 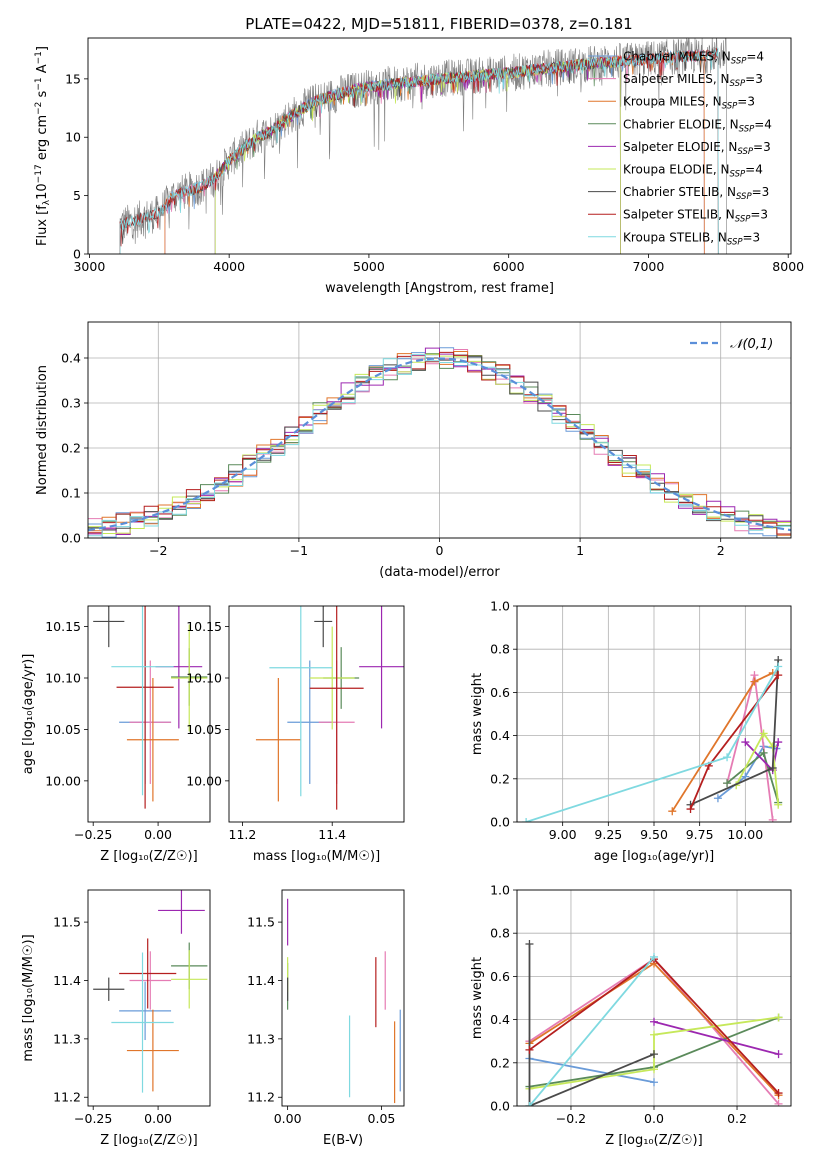 What do you see at coordinates (500, 890) in the screenshot?
I see `y-tick-label: 1.0` at bounding box center [500, 890].